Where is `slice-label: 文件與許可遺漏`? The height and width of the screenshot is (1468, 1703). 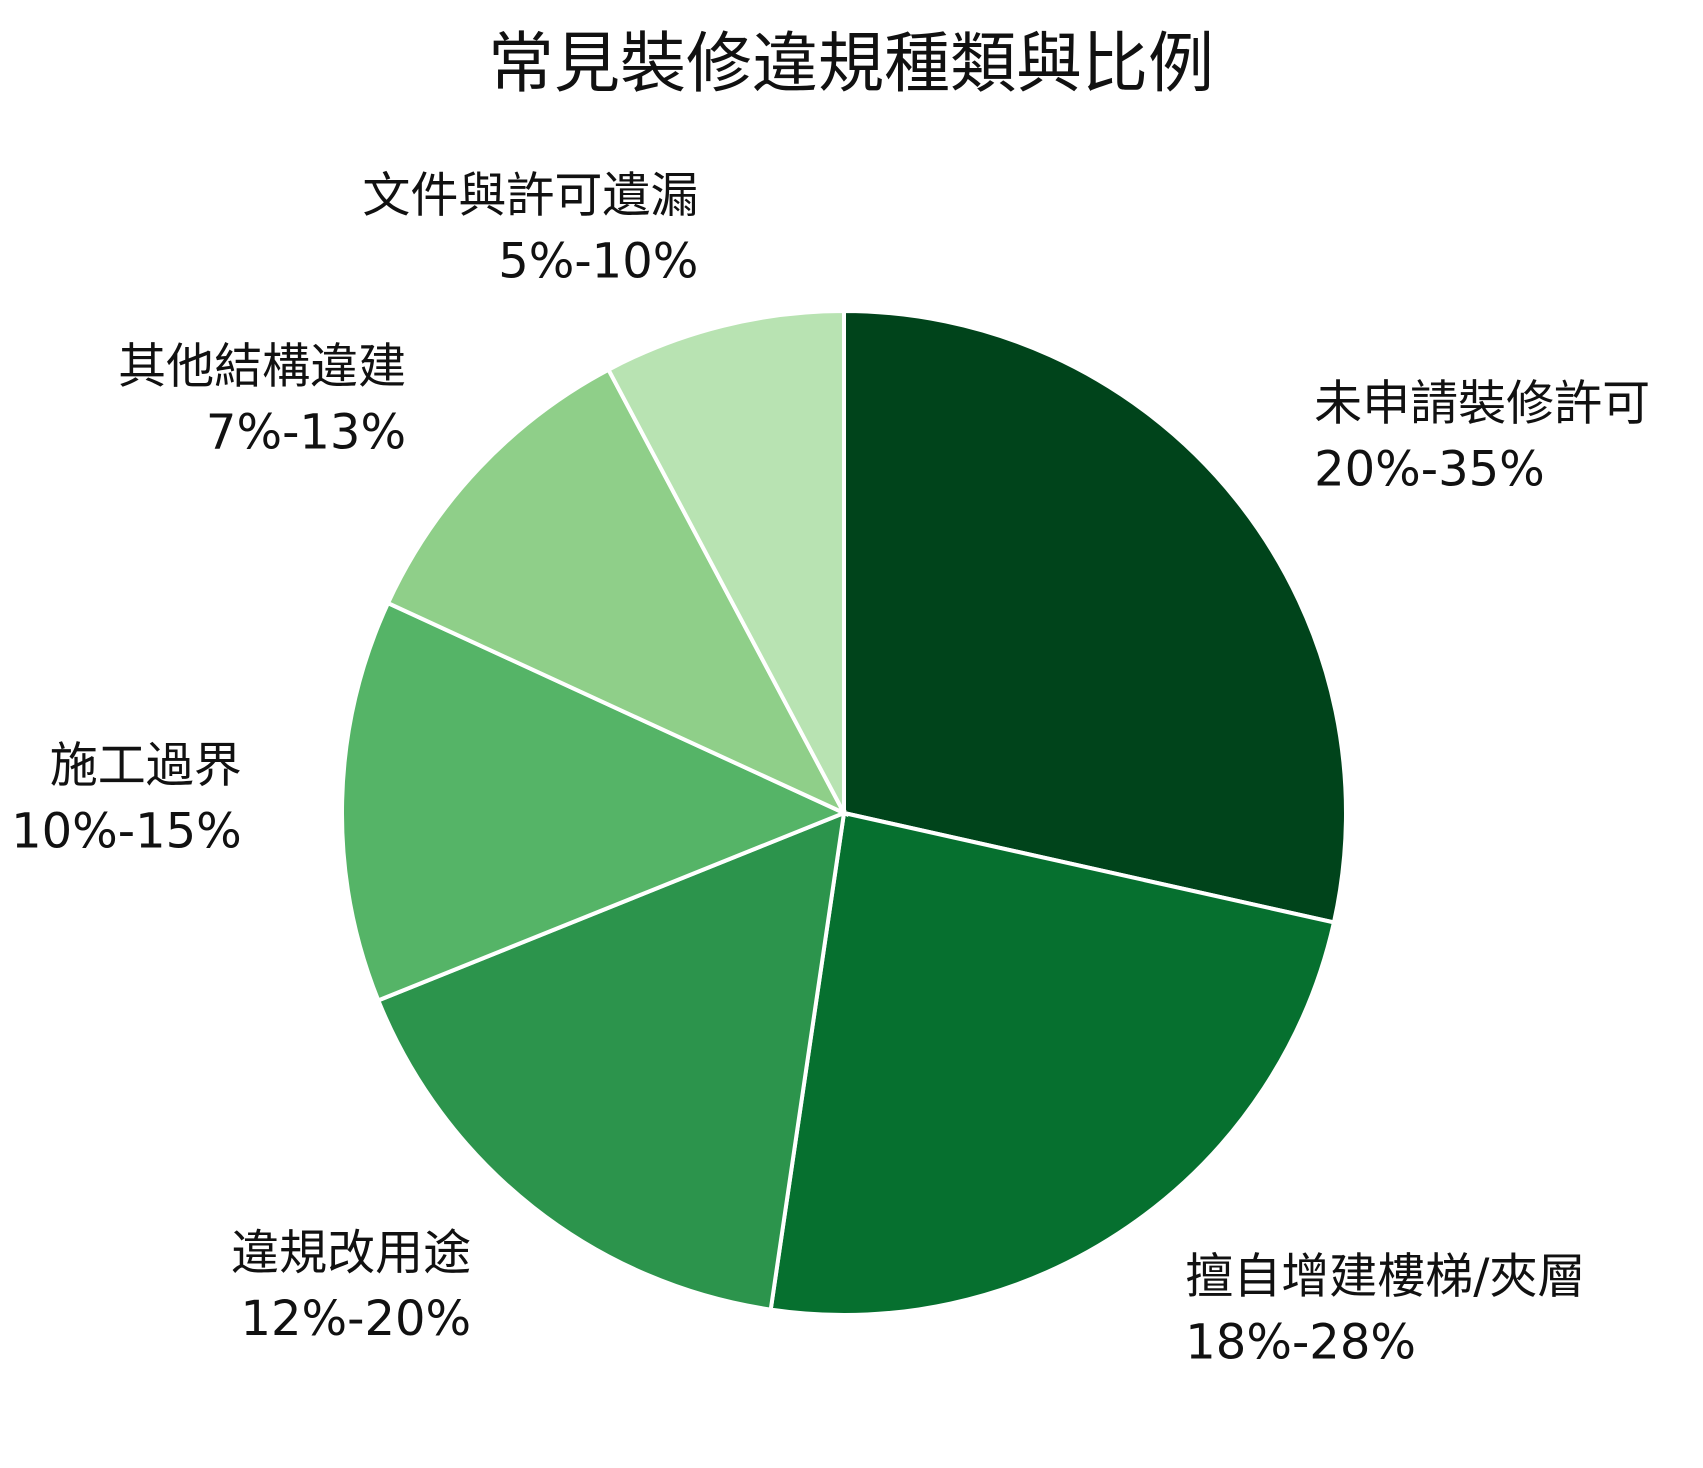 slice-label: 文件與許可遺漏 is located at coordinates (530, 195).